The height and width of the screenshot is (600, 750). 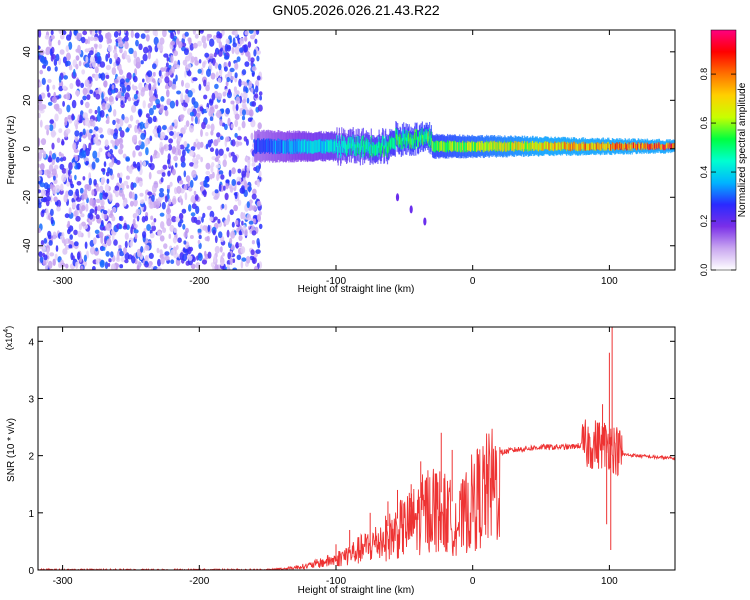 I want to click on spectrogram-x-tick-label: -200, so click(x=199, y=281).